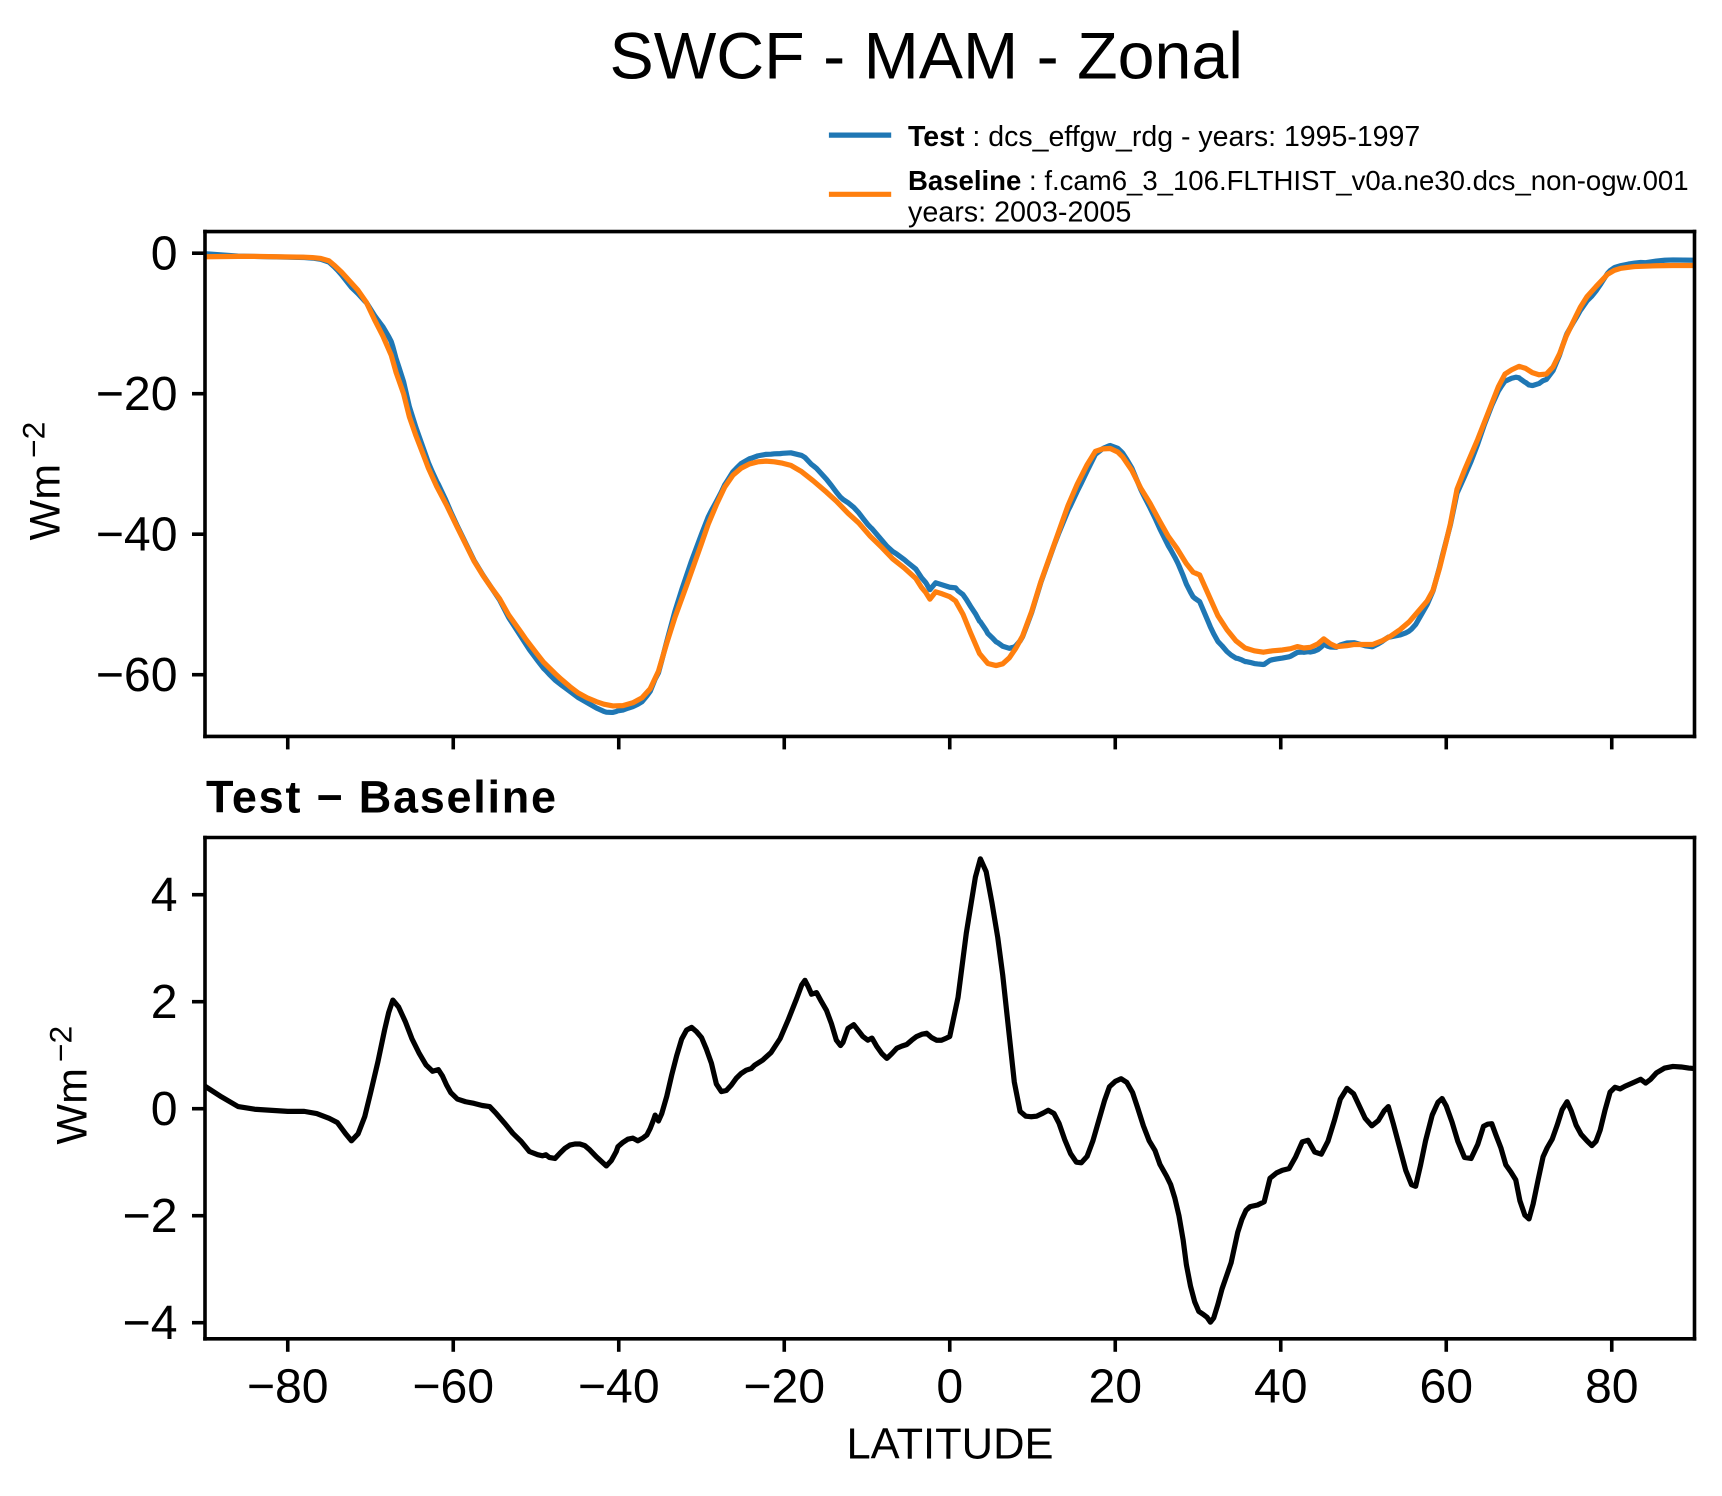  I want to click on svg-text: 40, so click(1281, 1387).